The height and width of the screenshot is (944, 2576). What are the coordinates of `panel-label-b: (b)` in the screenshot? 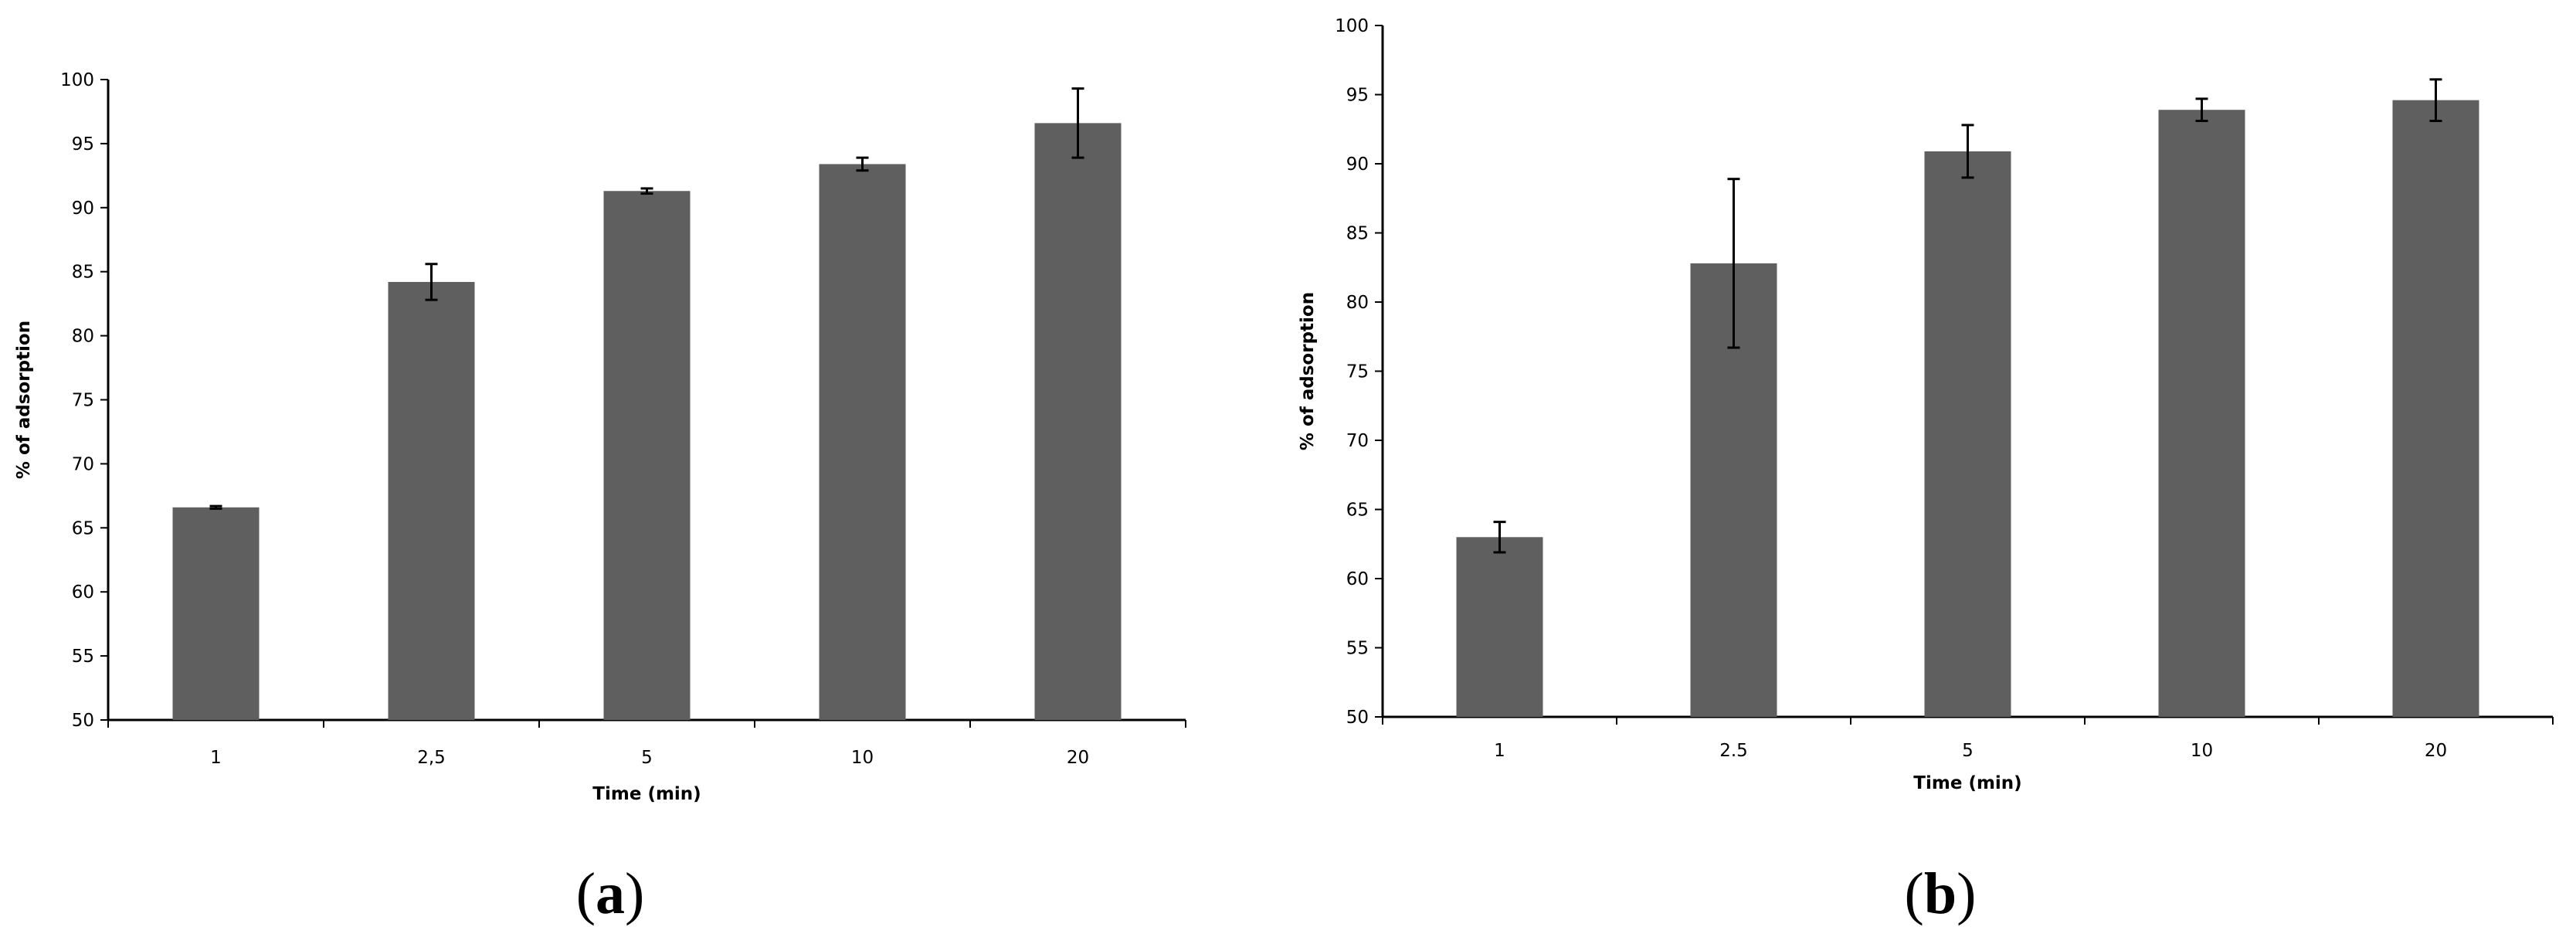 It's located at (1941, 893).